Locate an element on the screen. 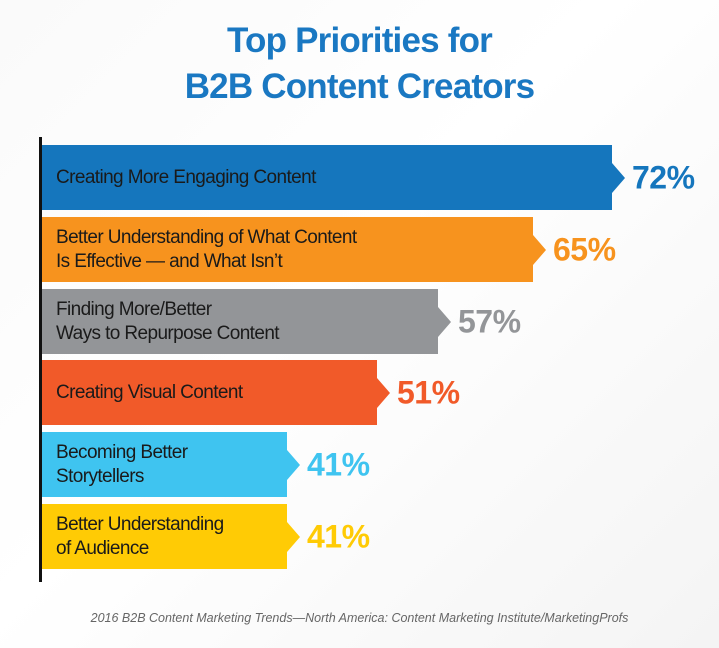 The height and width of the screenshot is (648, 719). bar-4: Creating Visual Content 51% is located at coordinates (269, 392).